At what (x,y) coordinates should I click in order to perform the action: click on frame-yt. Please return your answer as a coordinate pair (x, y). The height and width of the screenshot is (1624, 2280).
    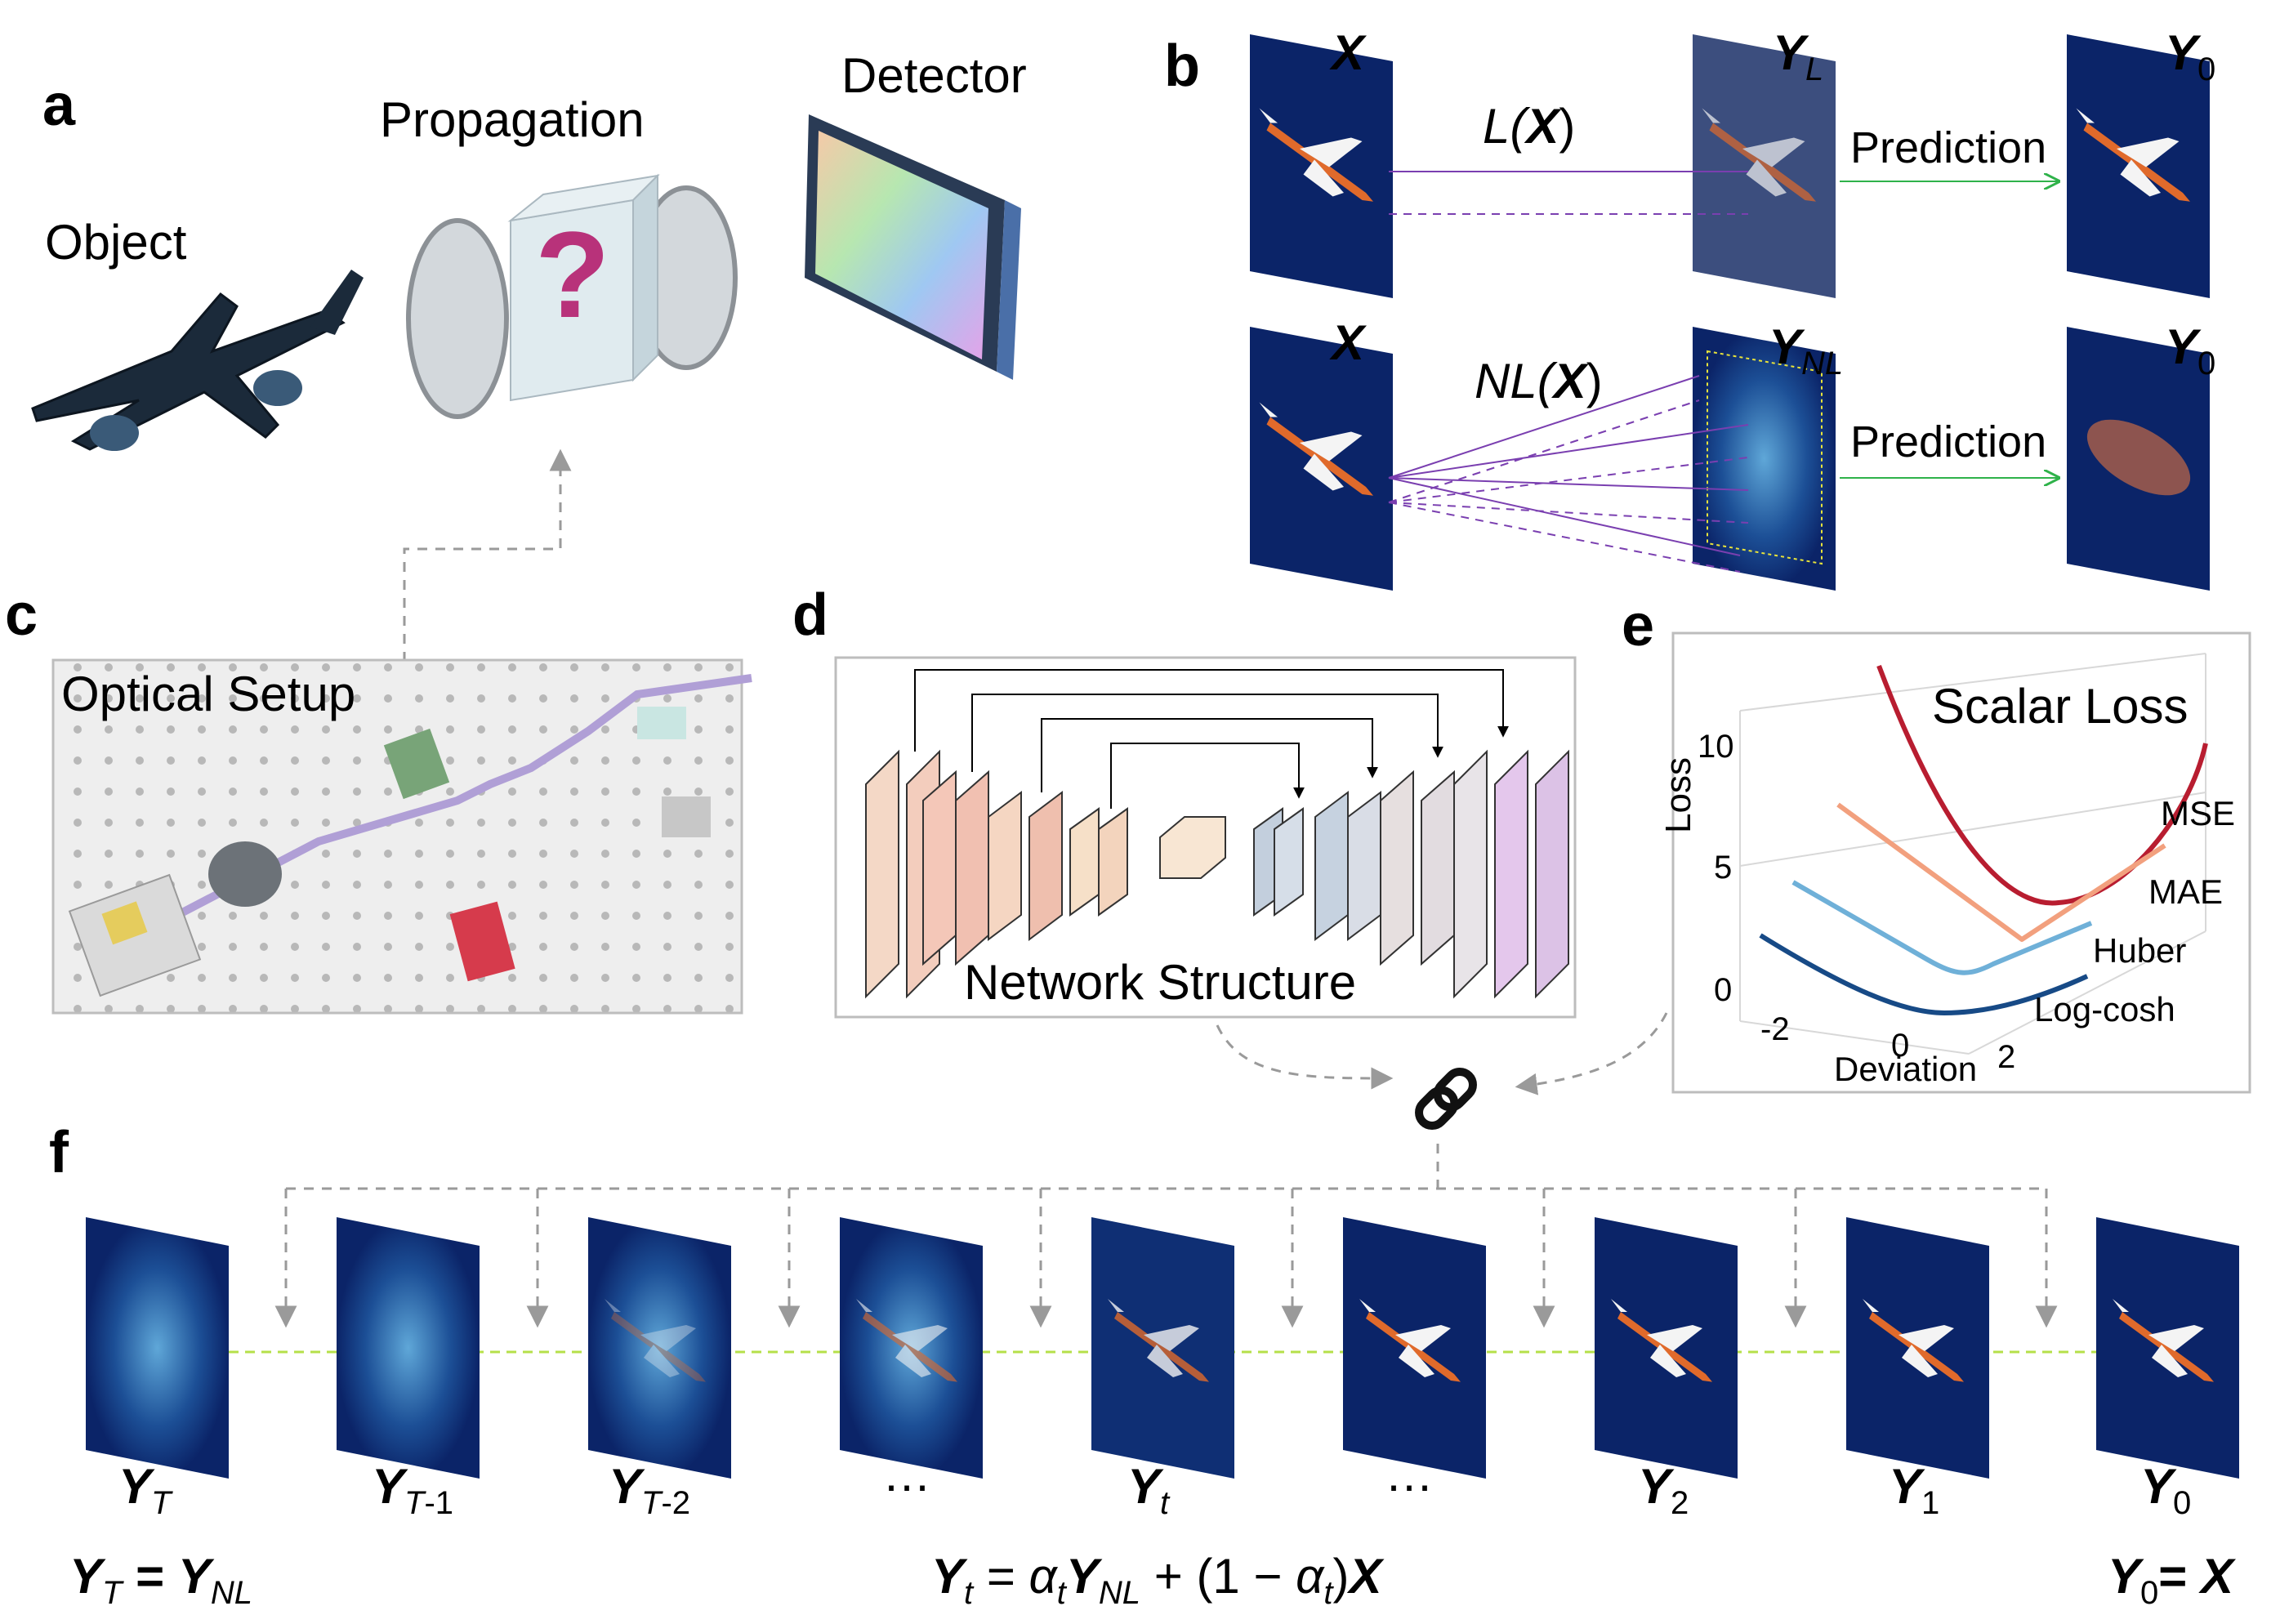
    Looking at the image, I should click on (157, 1348).